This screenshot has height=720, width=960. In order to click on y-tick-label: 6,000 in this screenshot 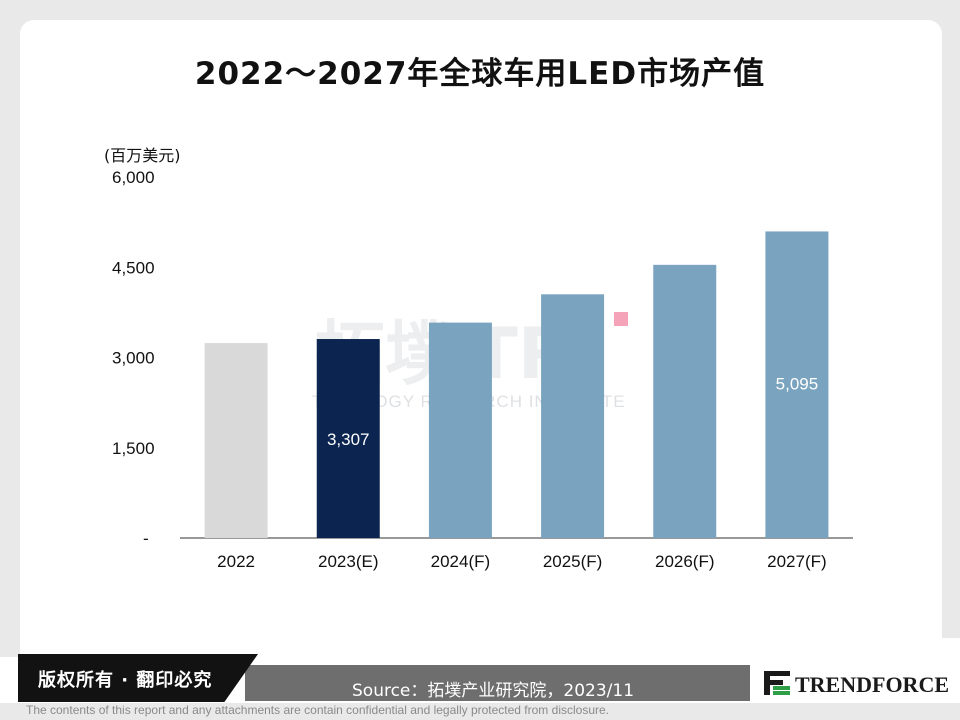, I will do `click(133, 177)`.